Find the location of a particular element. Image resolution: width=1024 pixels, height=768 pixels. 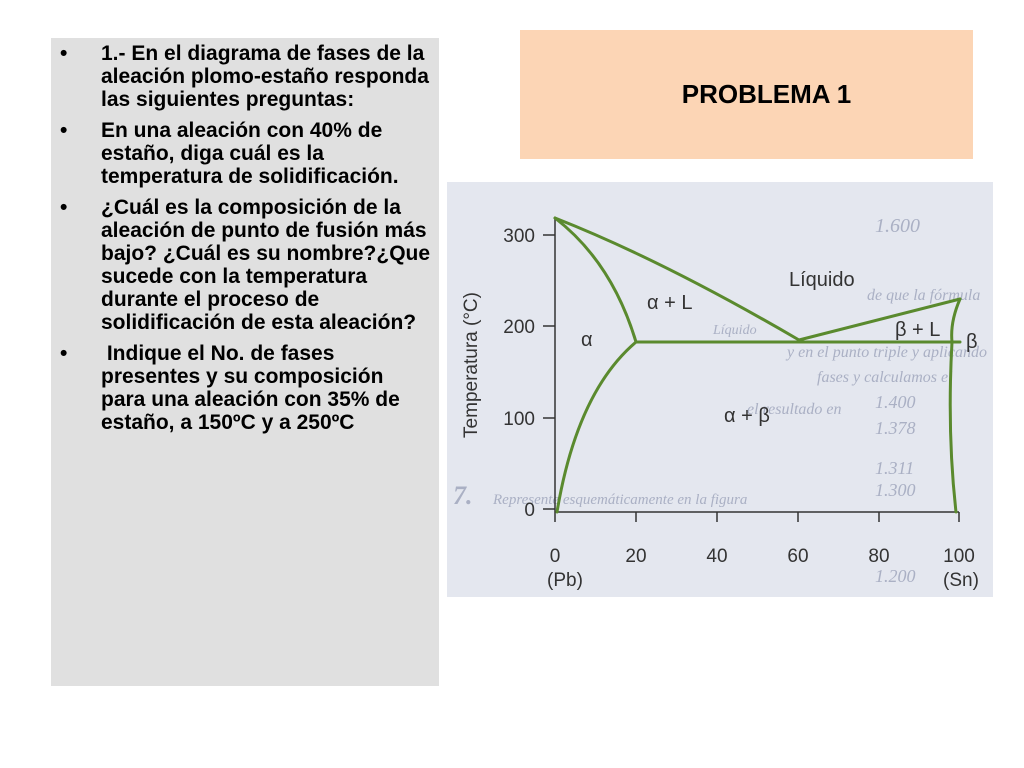

x-tick-labels: 0 20 40 60 80 100 (Pb) (Sn) is located at coordinates (763, 568).